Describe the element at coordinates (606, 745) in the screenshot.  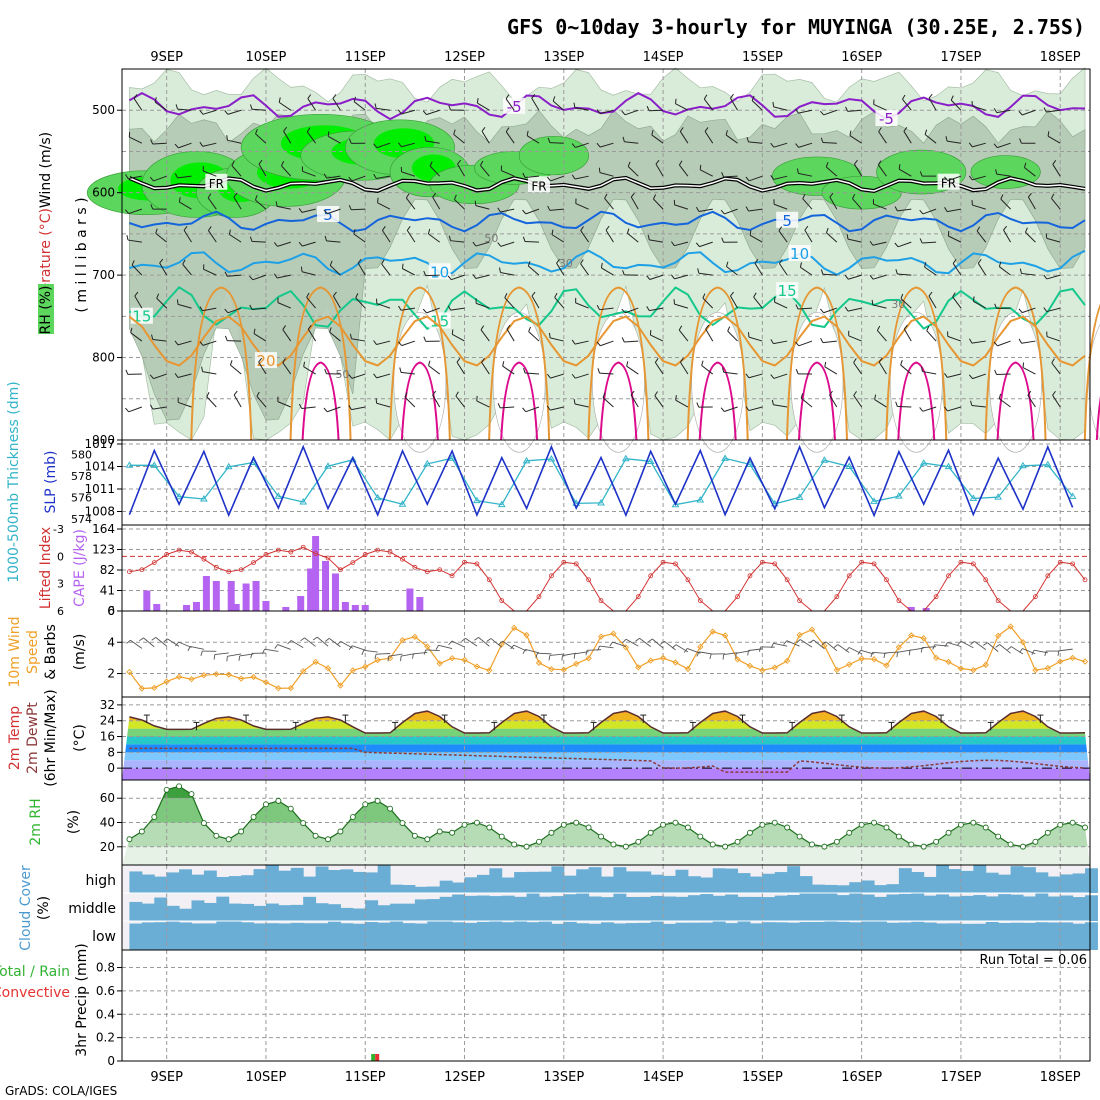
I see `temperature-color-fill` at that location.